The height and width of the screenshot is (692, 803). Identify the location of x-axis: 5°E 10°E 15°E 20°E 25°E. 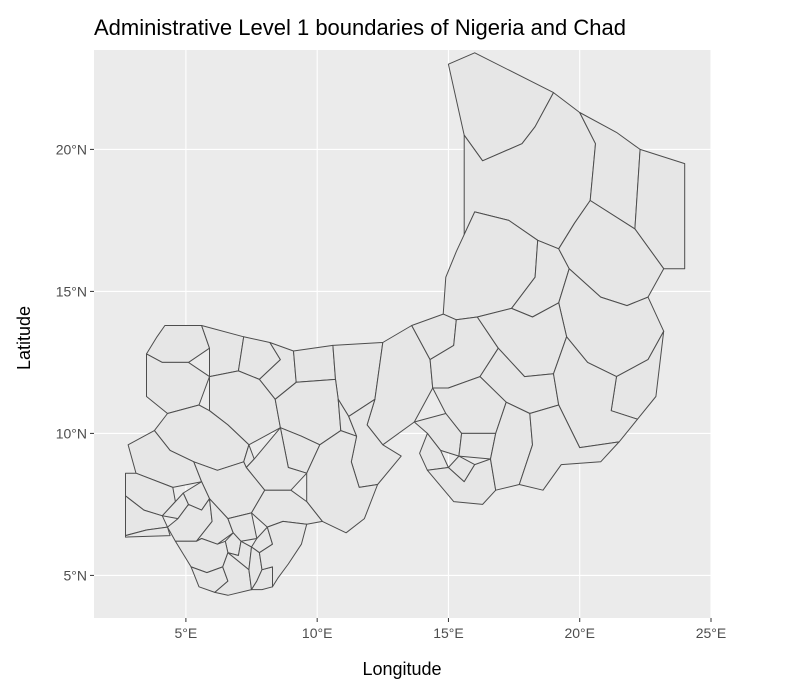
(451, 629).